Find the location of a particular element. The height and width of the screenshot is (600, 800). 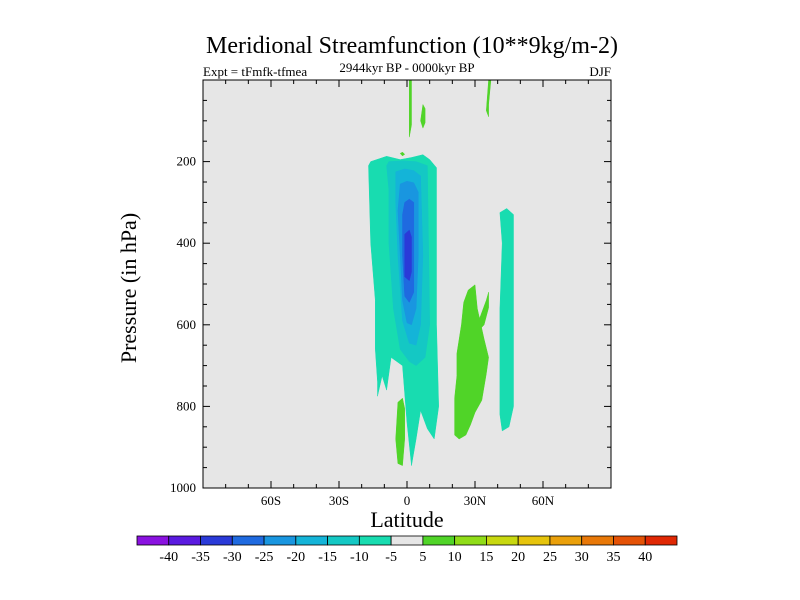

chart-title: Meridional Streamfunction (10**9kg/m-2) is located at coordinates (412, 46).